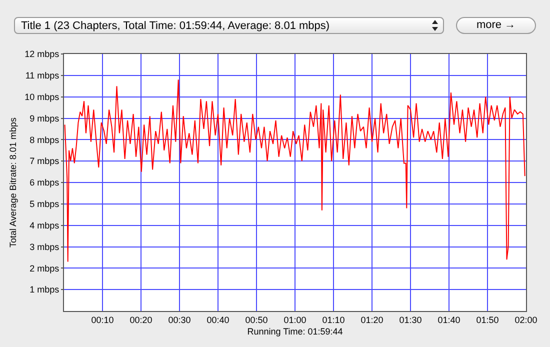  What do you see at coordinates (45, 139) in the screenshot?
I see `y-tick-label: 8 mbps` at bounding box center [45, 139].